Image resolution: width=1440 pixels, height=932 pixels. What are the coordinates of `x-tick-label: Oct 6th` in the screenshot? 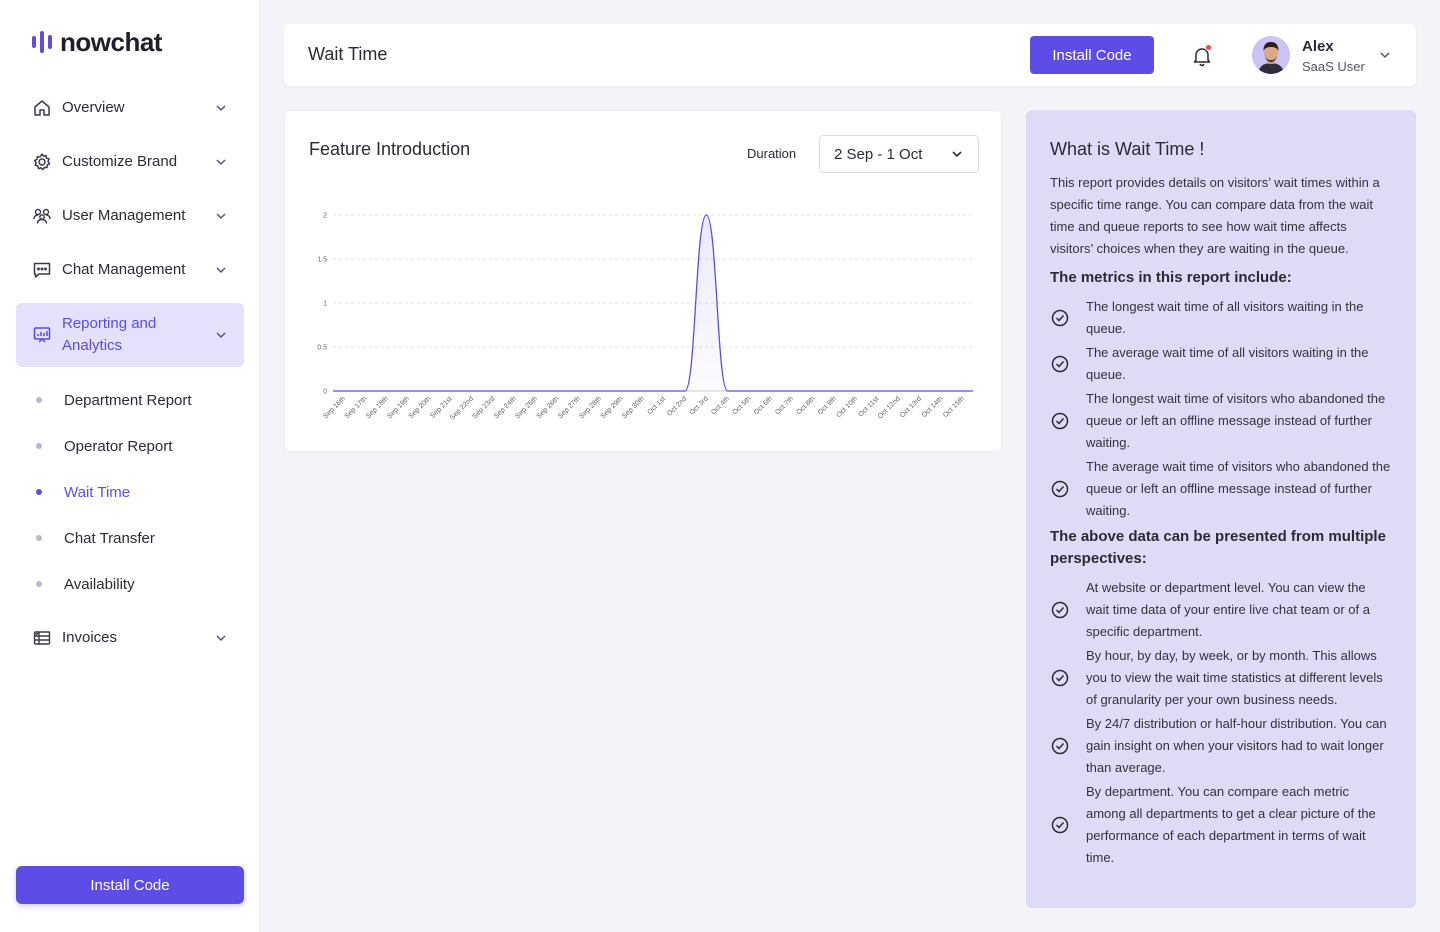 It's located at (763, 405).